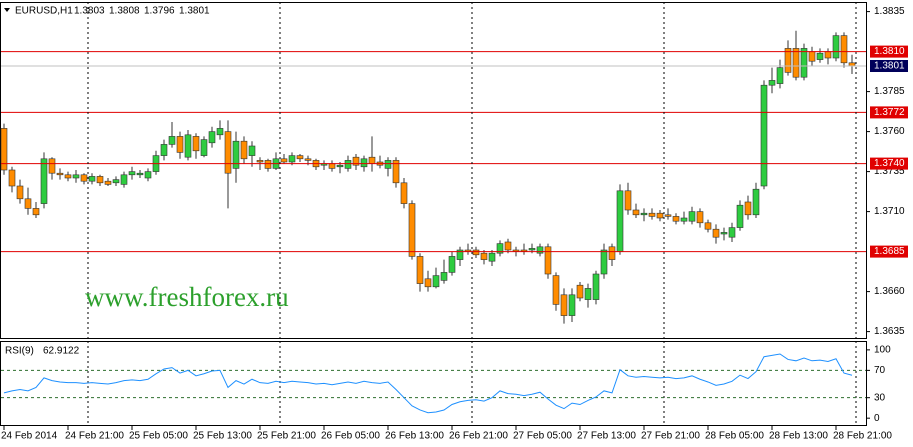 The width and height of the screenshot is (913, 447). What do you see at coordinates (889, 131) in the screenshot?
I see `y-tick-label: 1.3760` at bounding box center [889, 131].